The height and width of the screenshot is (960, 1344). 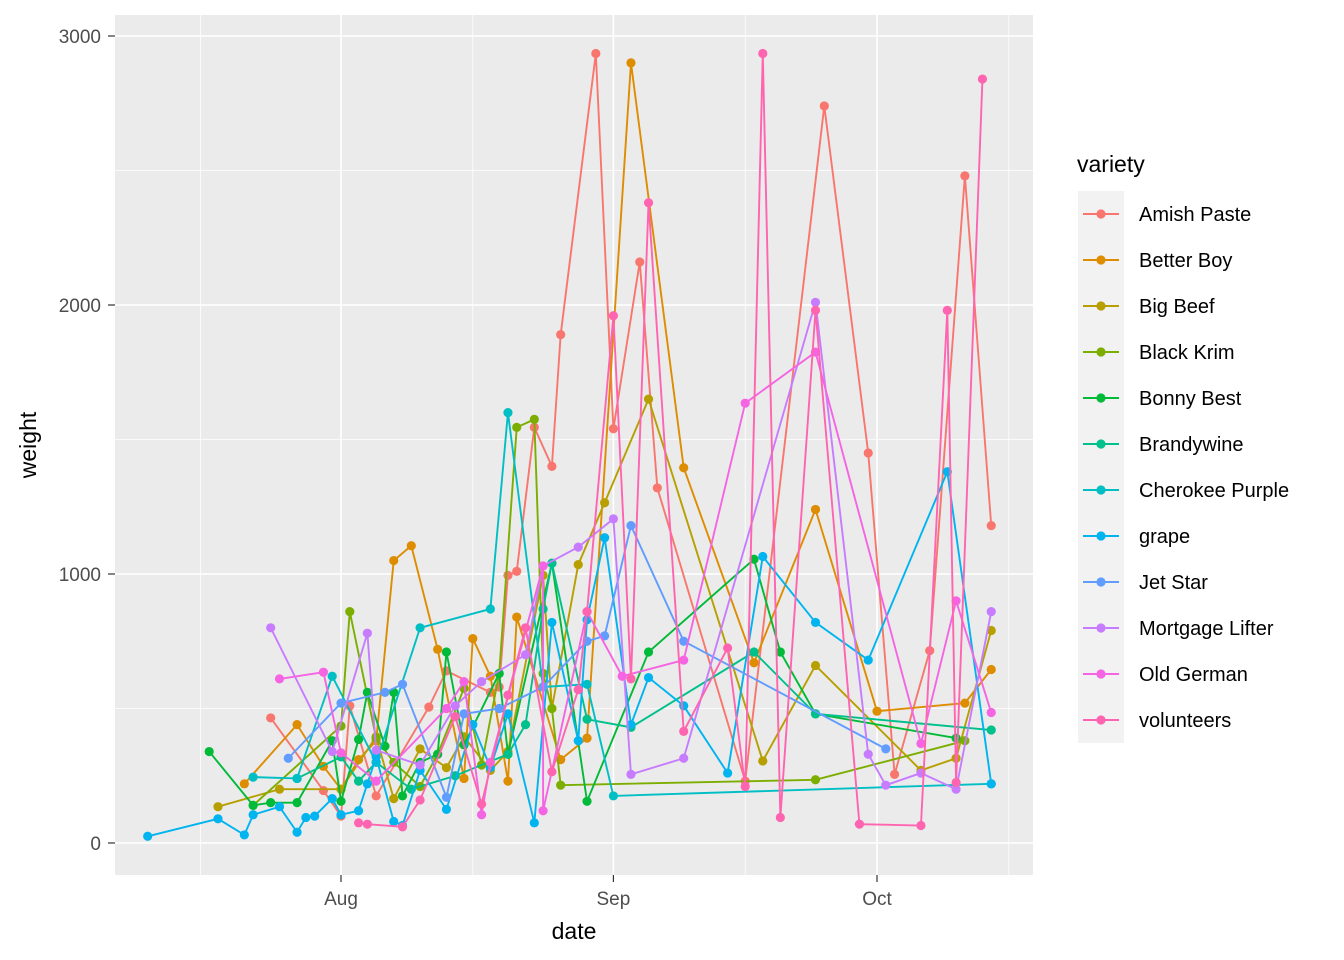 I want to click on legend-label-big-beef: Big Beef, so click(x=1177, y=307).